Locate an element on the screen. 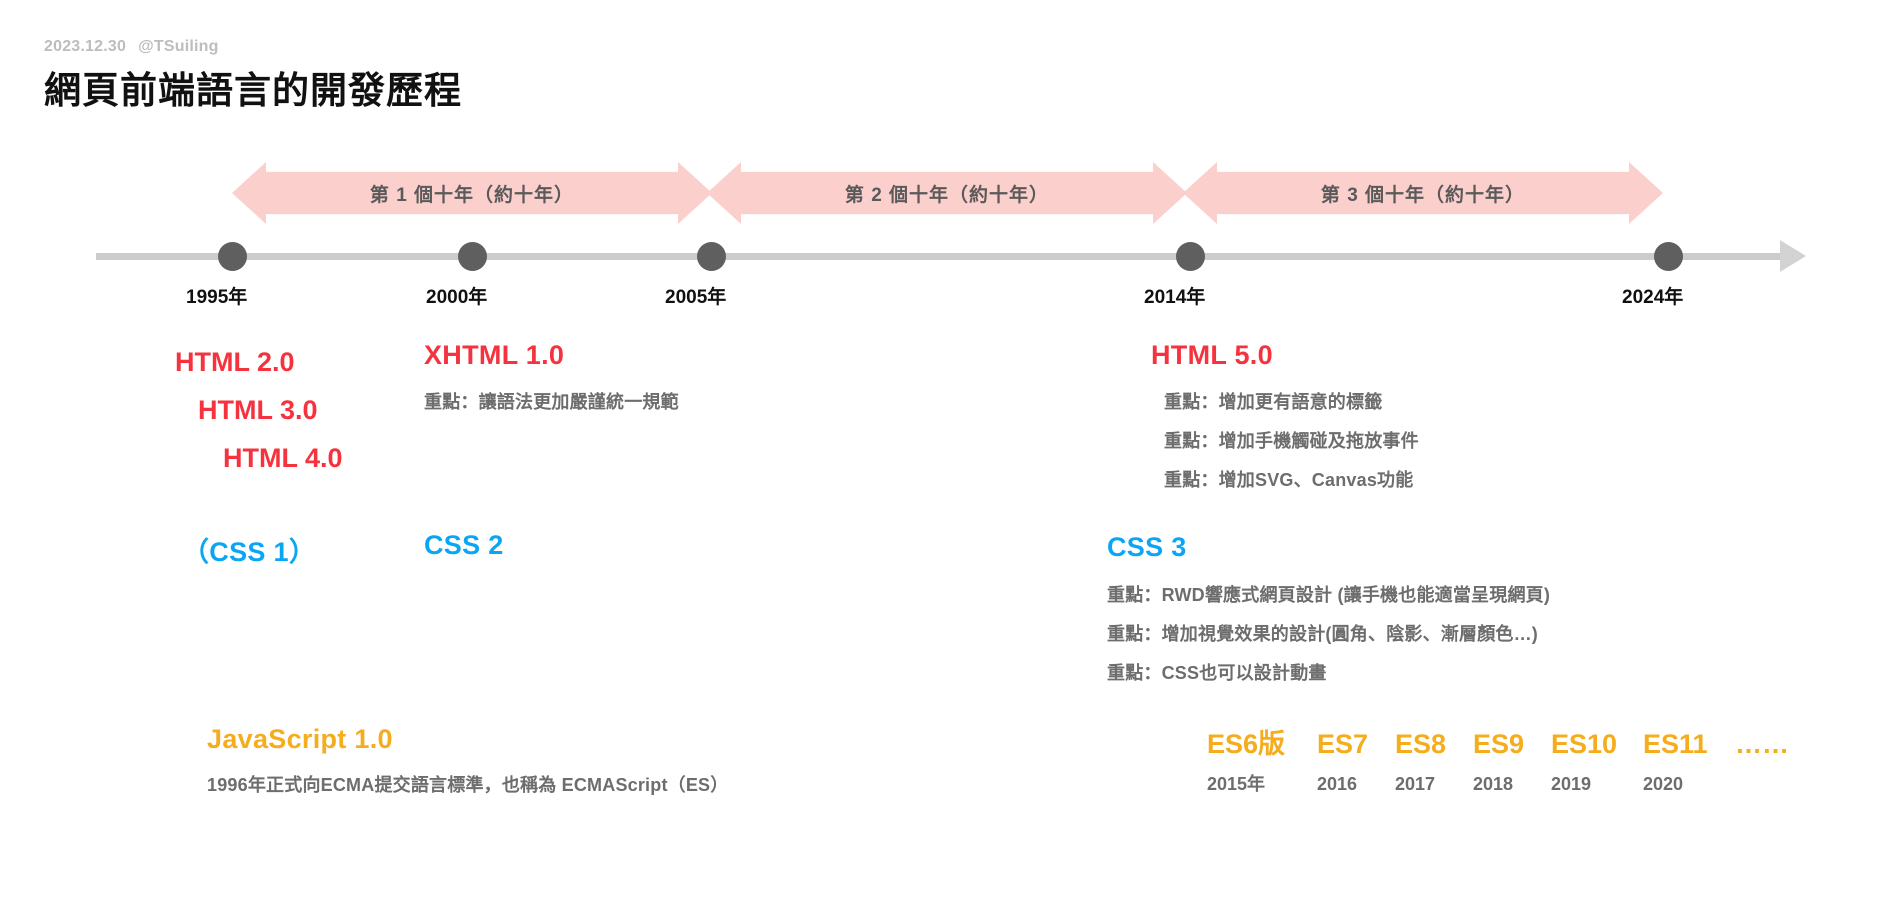  html5-bullet-3: 重點：增加SVG、Canvas功能 is located at coordinates (1289, 480).